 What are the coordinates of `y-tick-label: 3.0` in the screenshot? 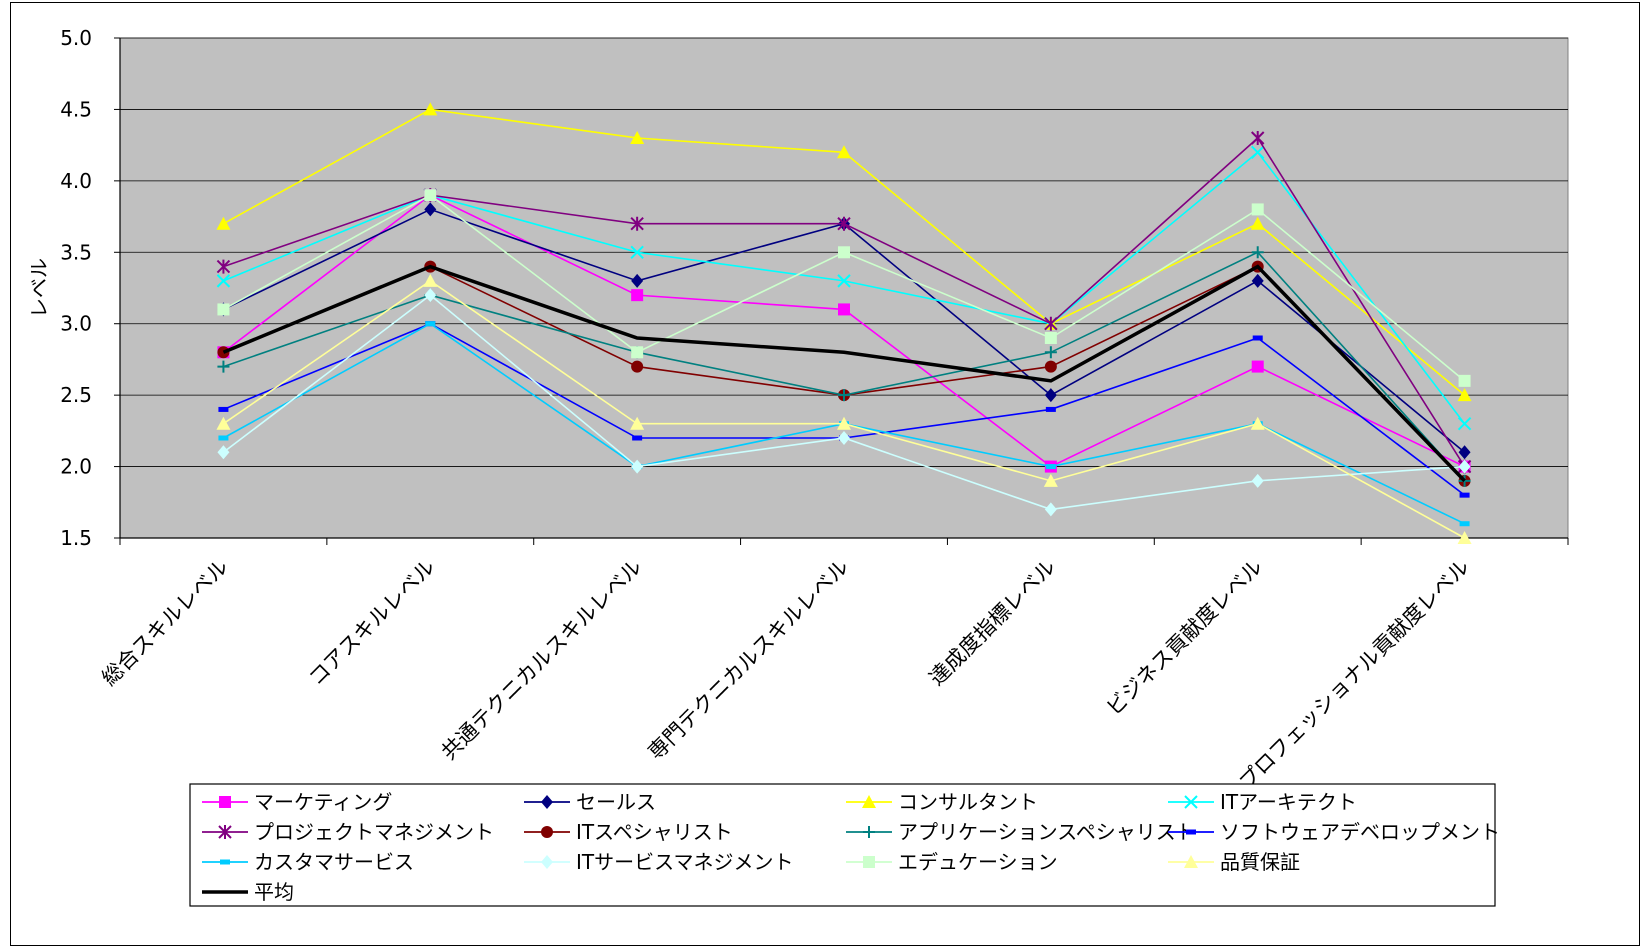 It's located at (76, 324).